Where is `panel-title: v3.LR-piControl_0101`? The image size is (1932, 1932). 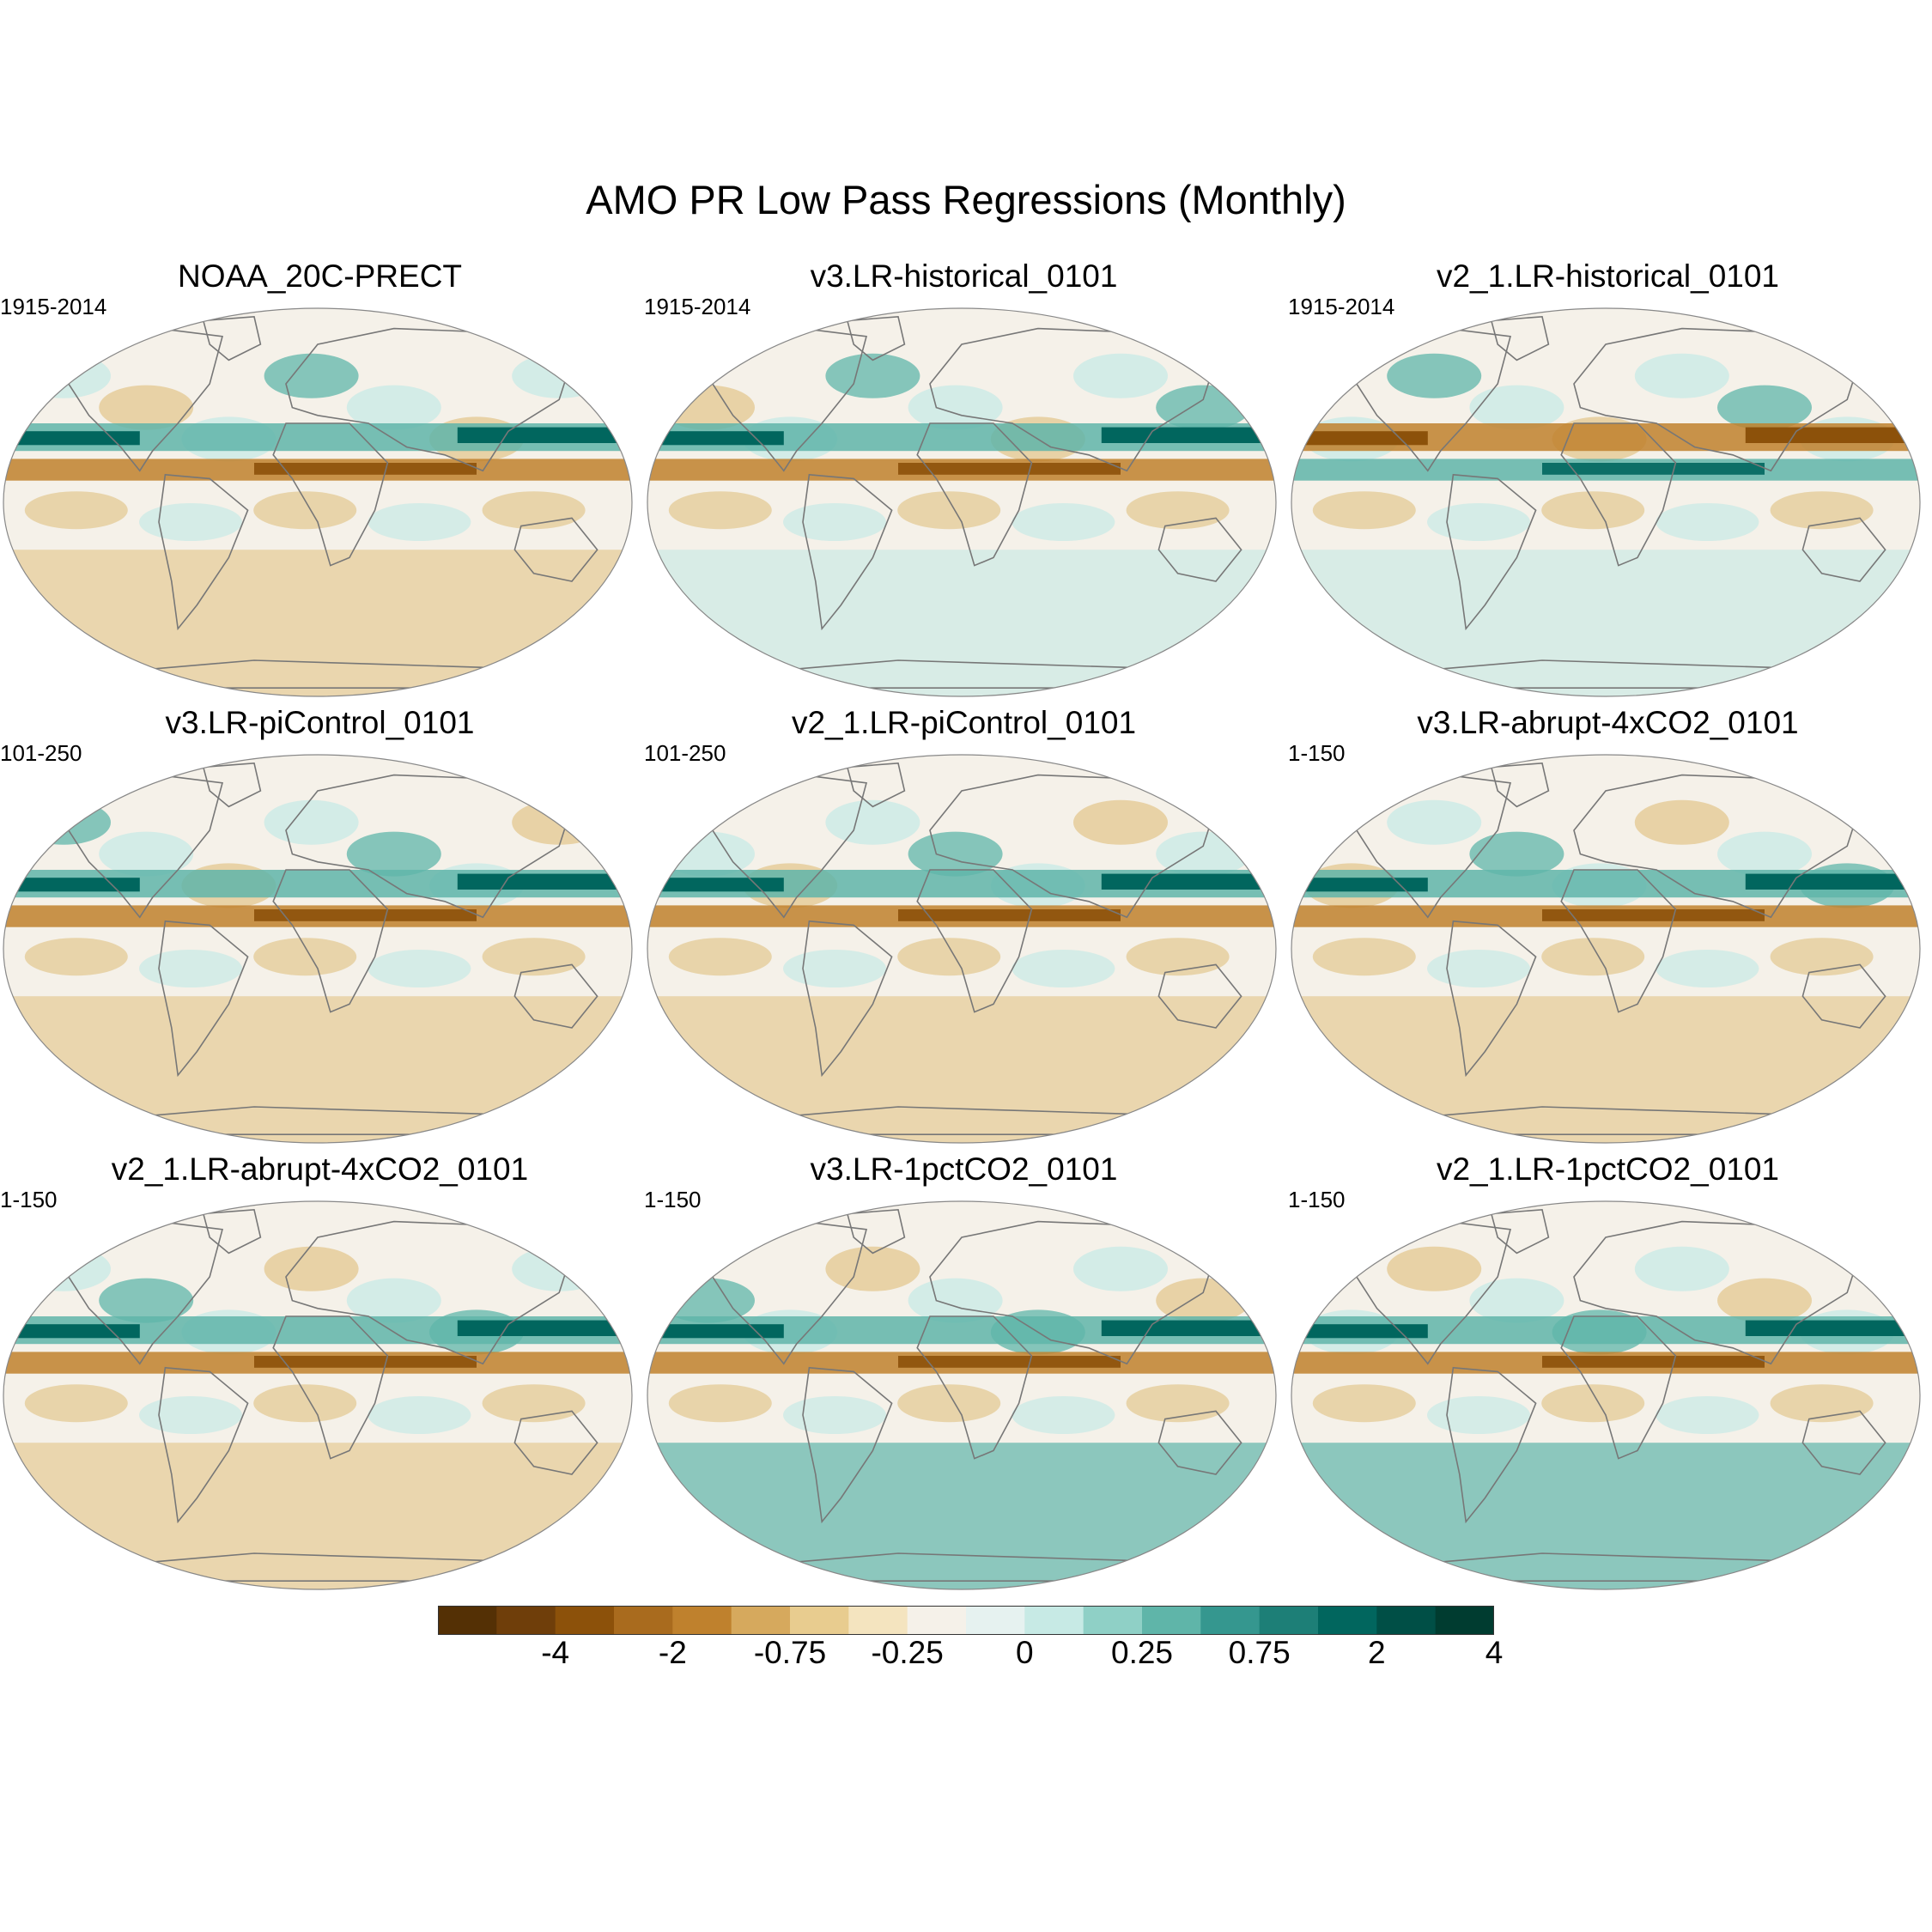
panel-title: v3.LR-piControl_0101 is located at coordinates (320, 722).